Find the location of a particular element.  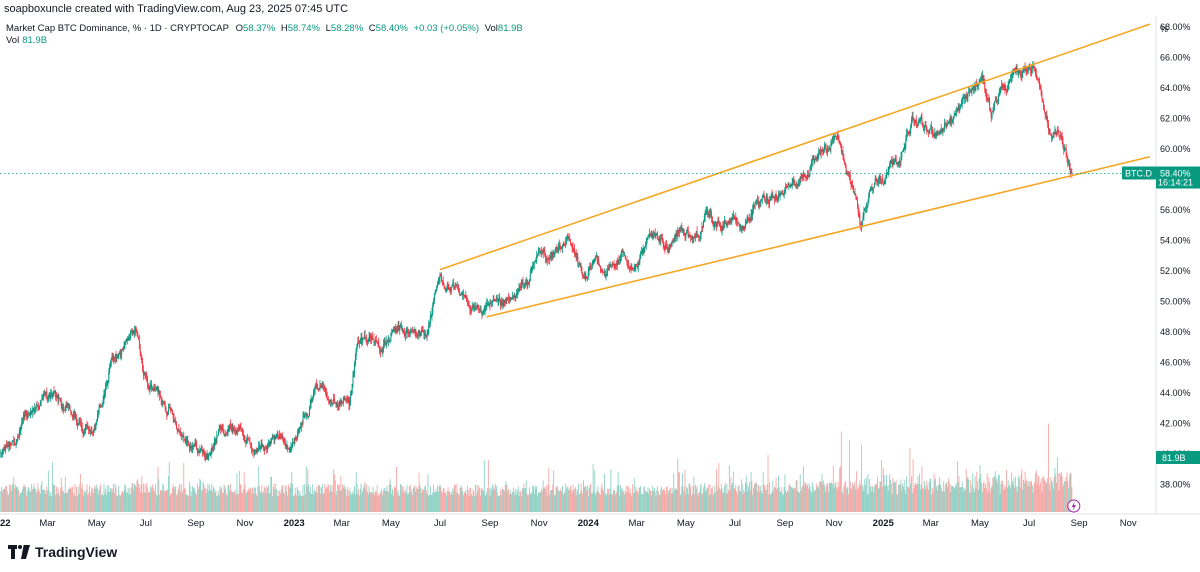

volume-legend: Vol 81.9B is located at coordinates (26, 40).